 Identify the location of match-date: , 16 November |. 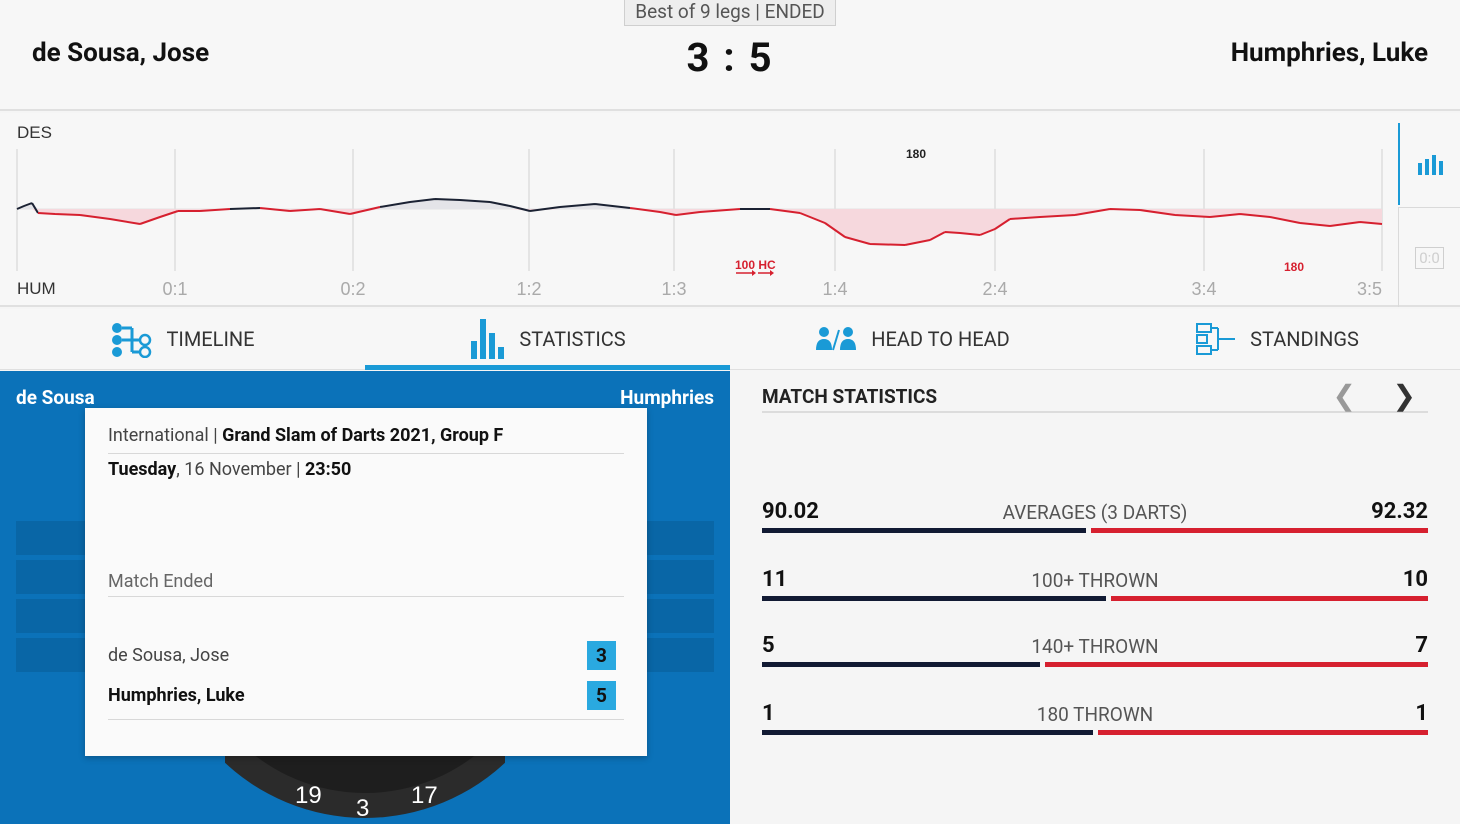
(240, 469).